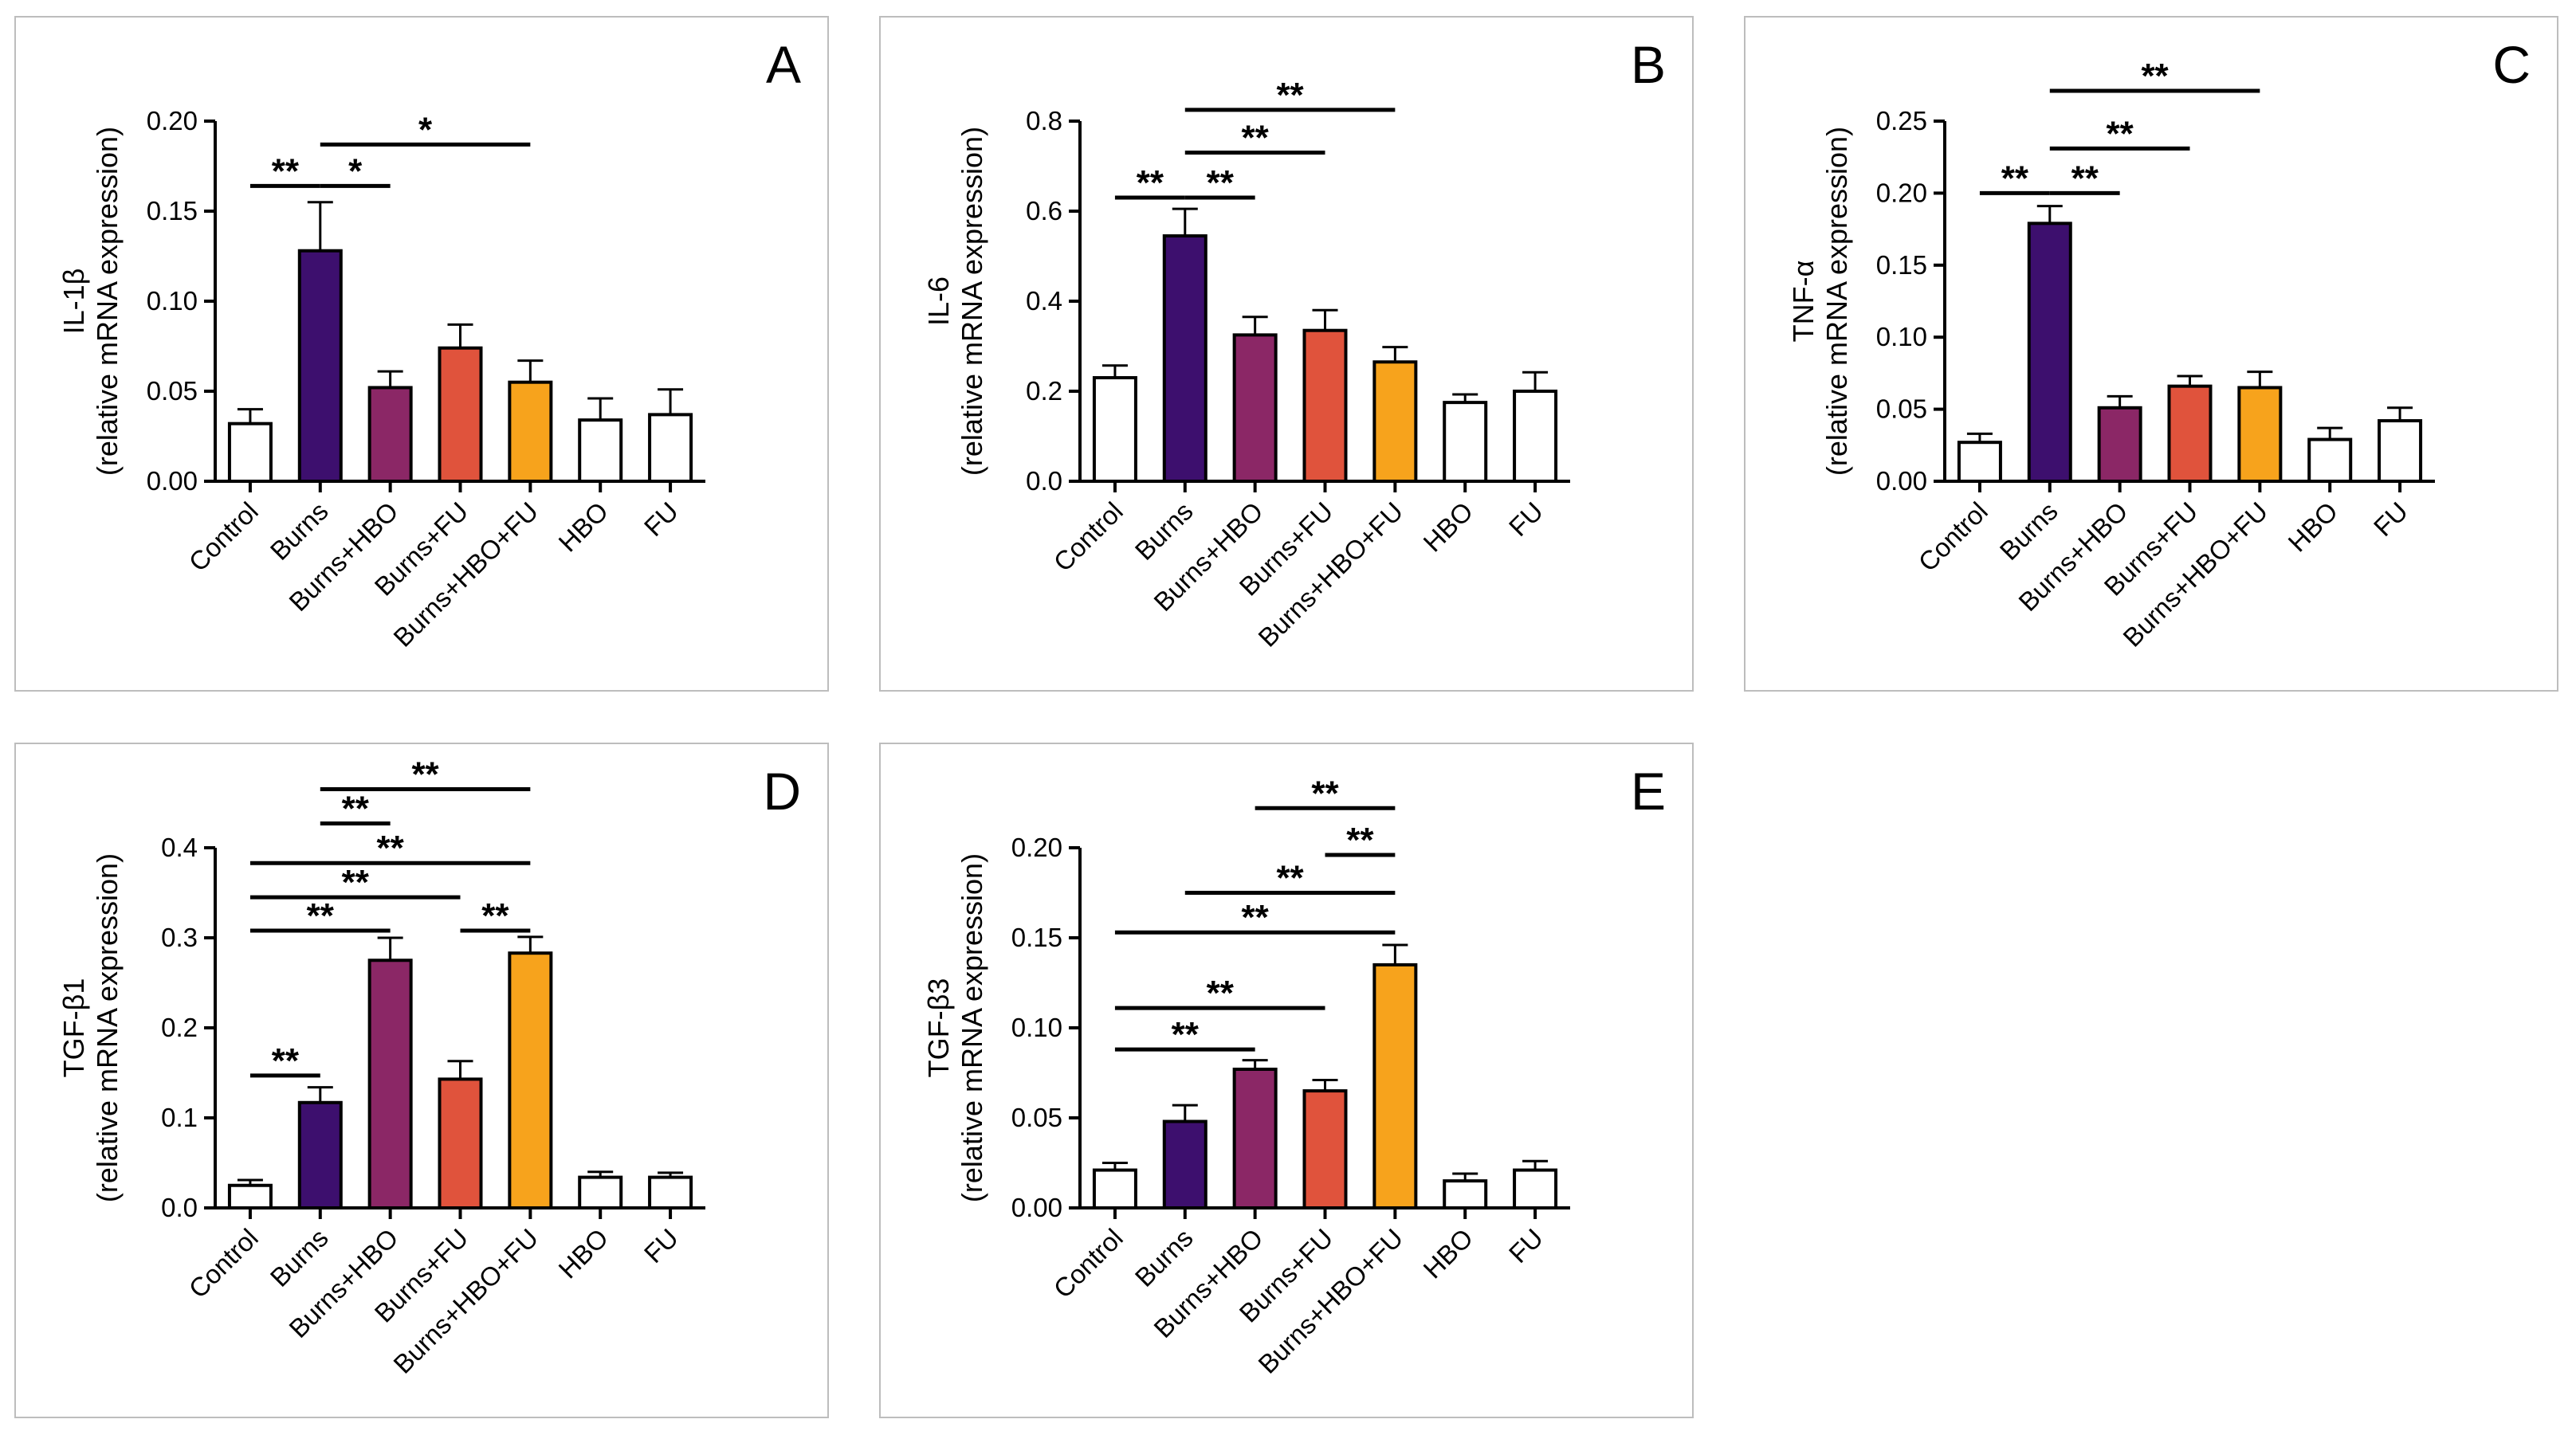 Image resolution: width=2576 pixels, height=1431 pixels. What do you see at coordinates (1044, 301) in the screenshot?
I see `y-tick-label: 0.4` at bounding box center [1044, 301].